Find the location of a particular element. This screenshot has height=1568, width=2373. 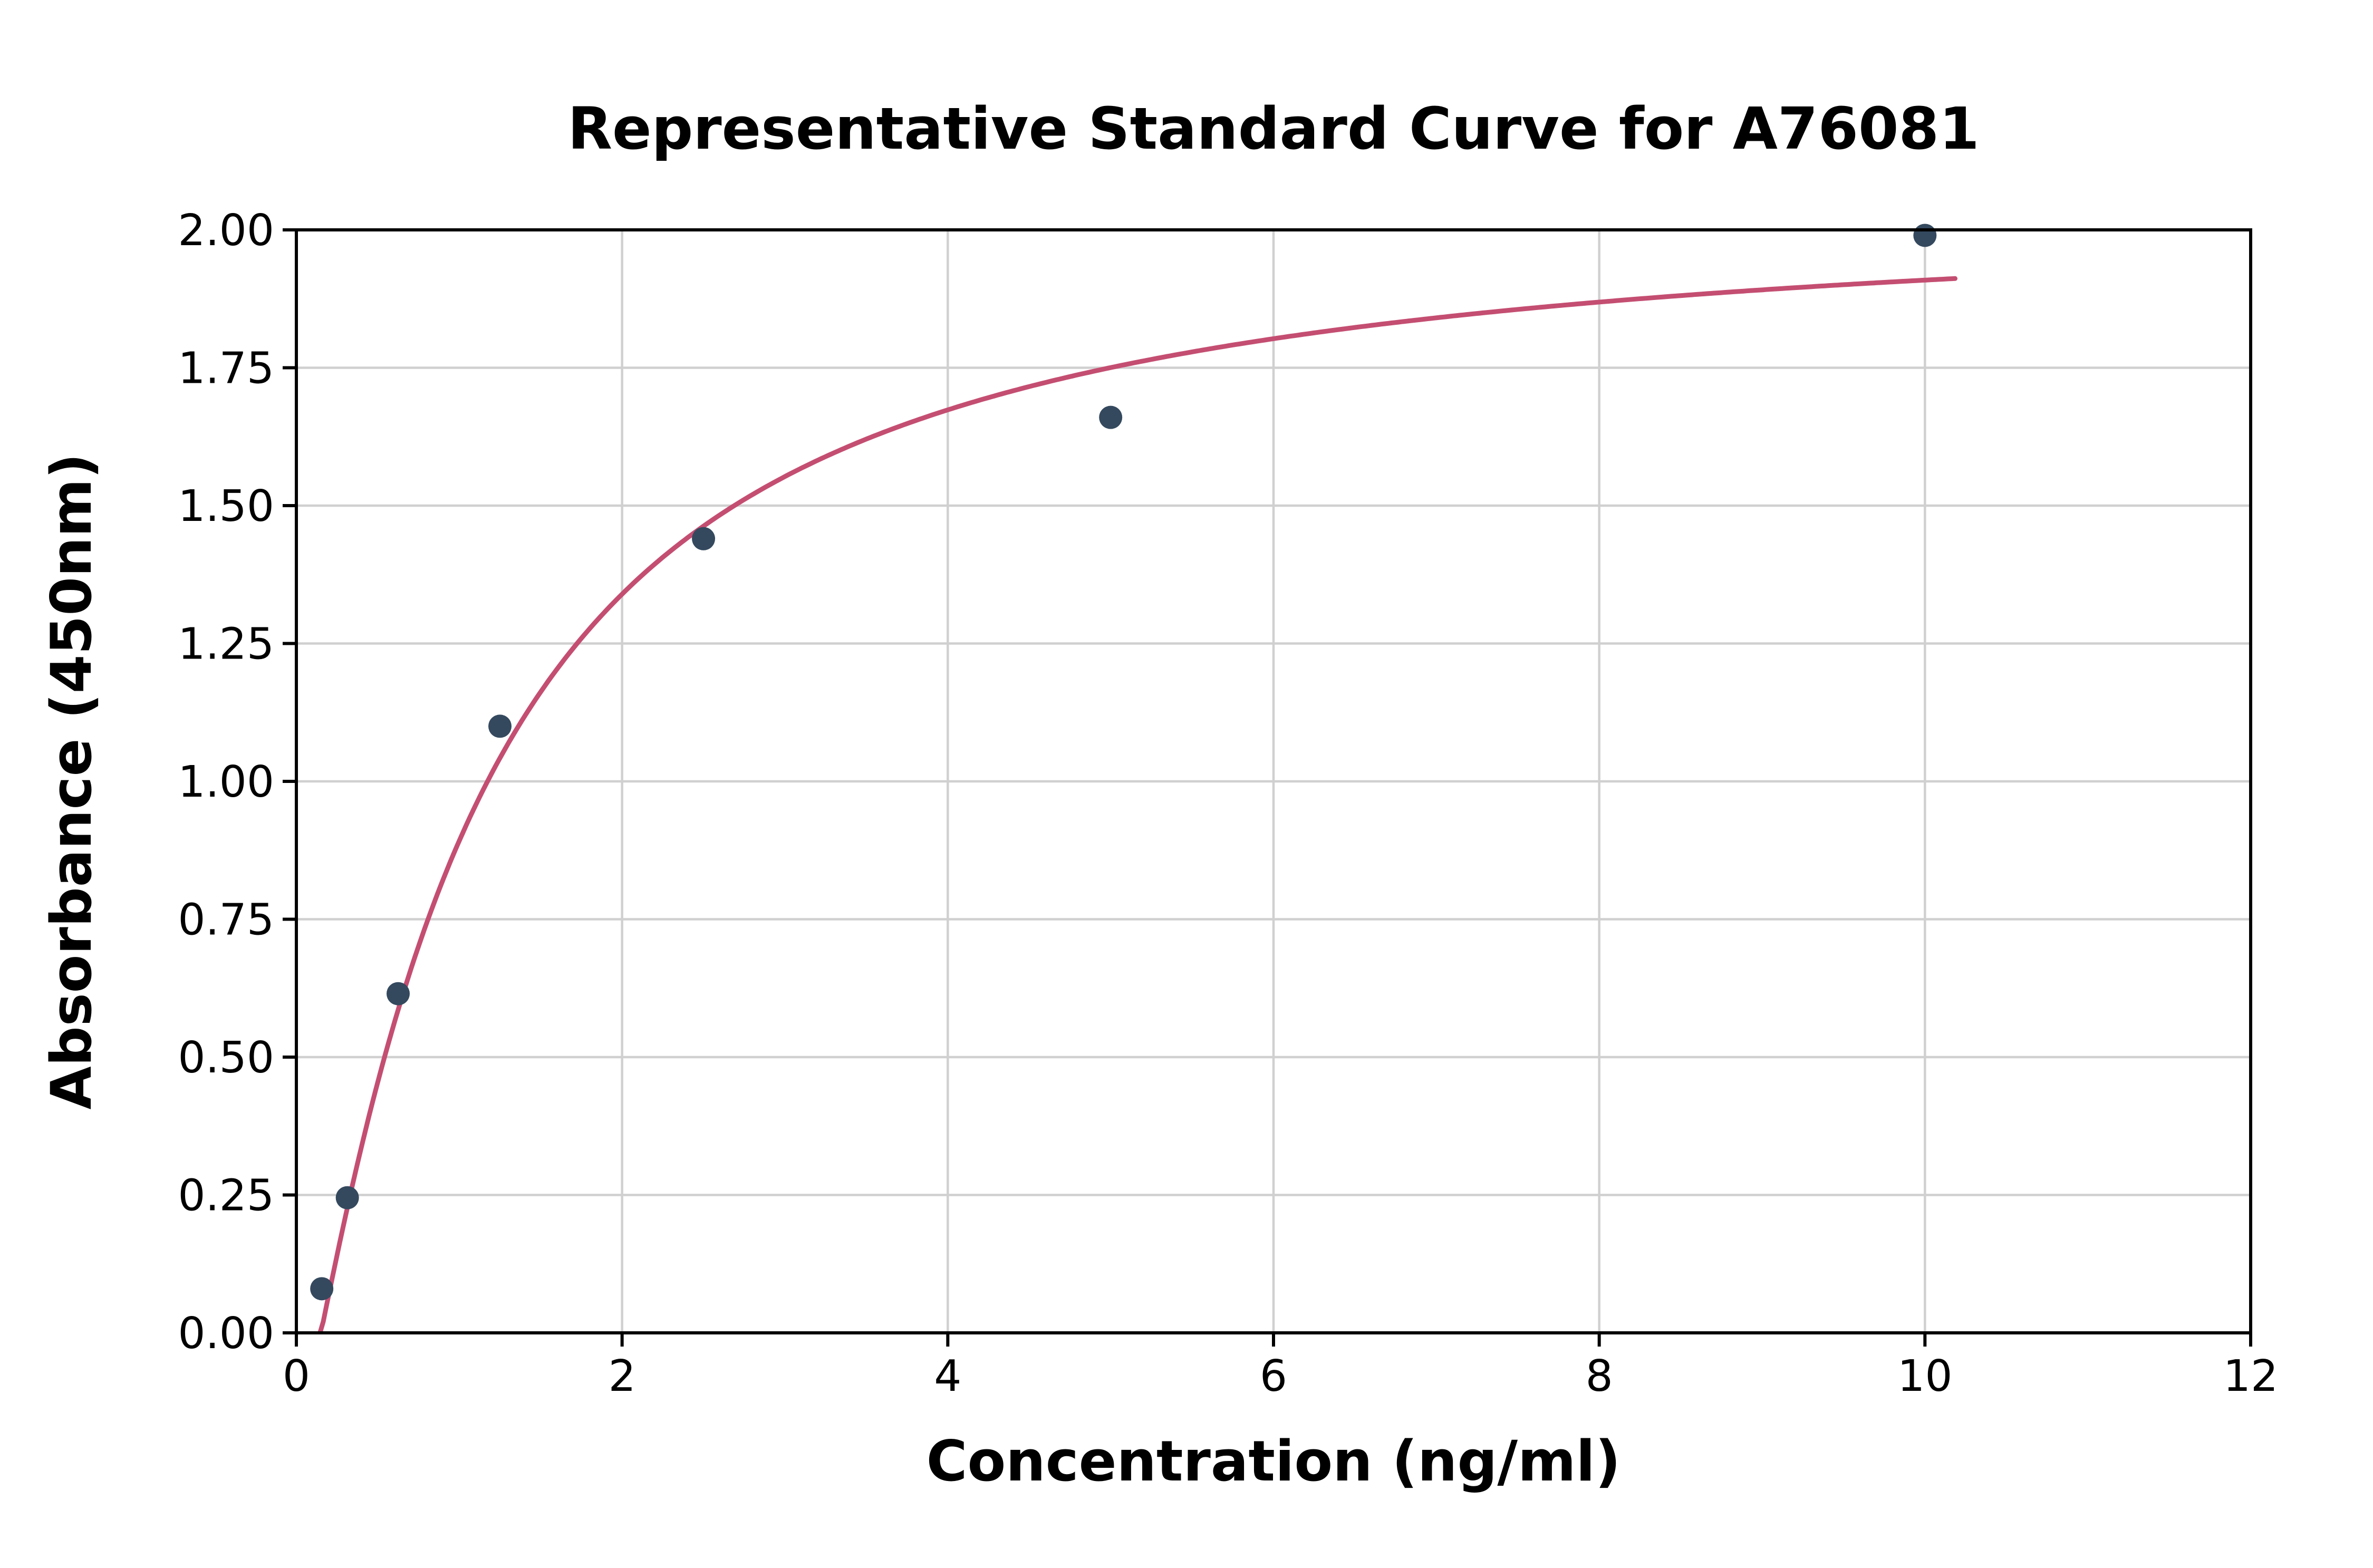

y-tick-label: 0.50 is located at coordinates (226, 1058).